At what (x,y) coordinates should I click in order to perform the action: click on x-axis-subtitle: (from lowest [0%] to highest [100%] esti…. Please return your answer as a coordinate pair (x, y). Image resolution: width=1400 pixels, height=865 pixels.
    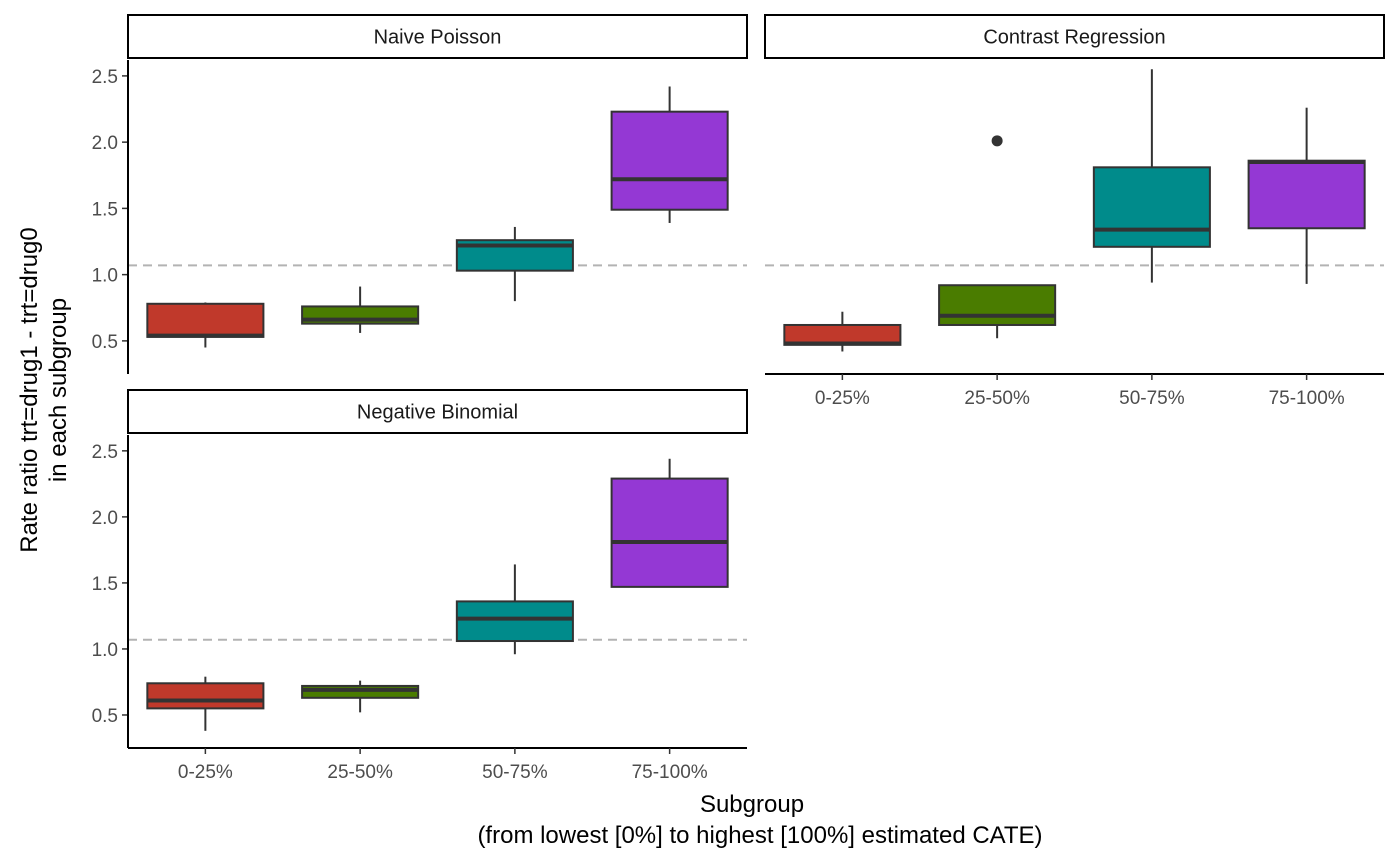
    Looking at the image, I should click on (759, 835).